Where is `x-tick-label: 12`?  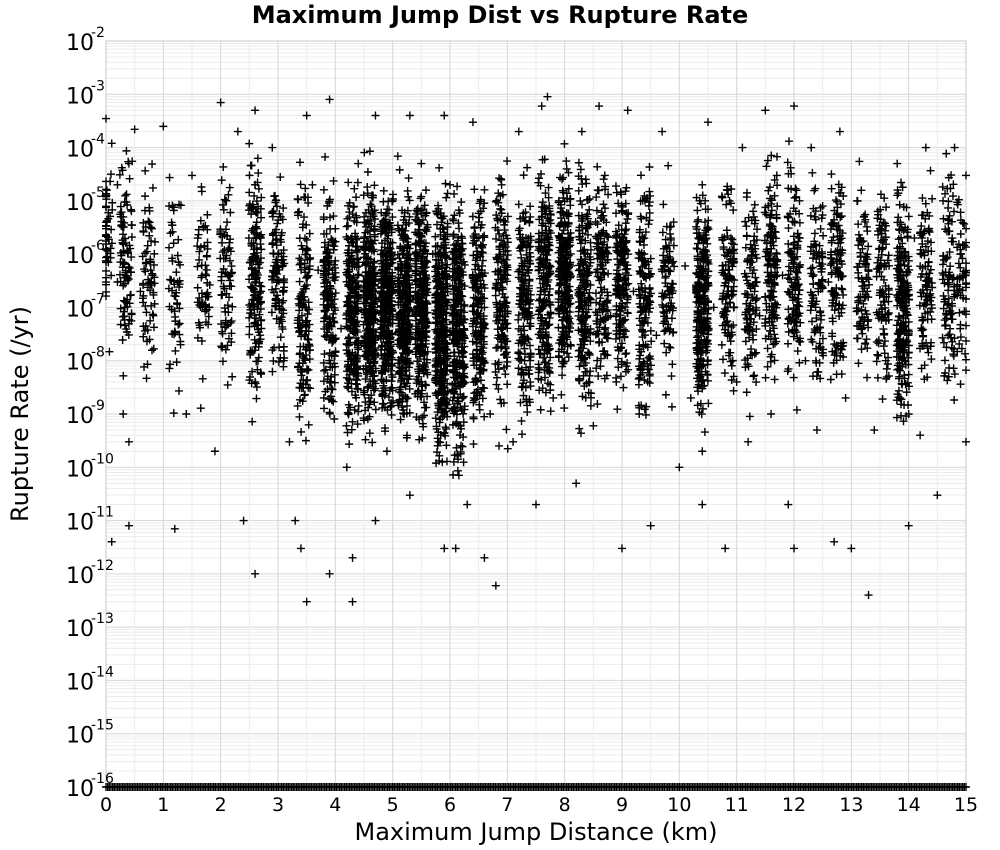 x-tick-label: 12 is located at coordinates (794, 805).